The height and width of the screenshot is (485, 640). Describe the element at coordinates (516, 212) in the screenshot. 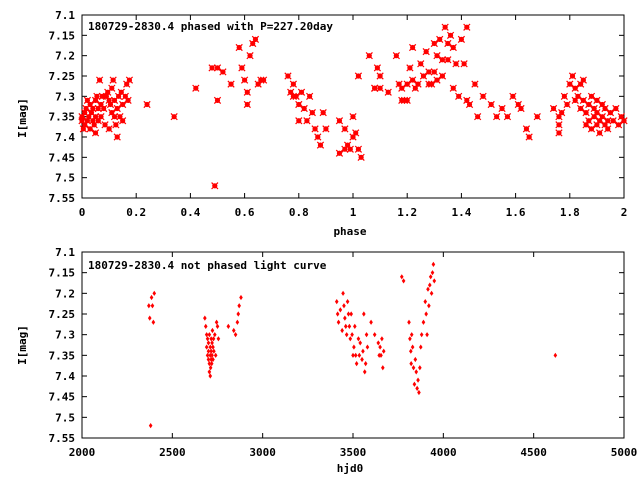

I see `x-tick-label: 1.6` at that location.